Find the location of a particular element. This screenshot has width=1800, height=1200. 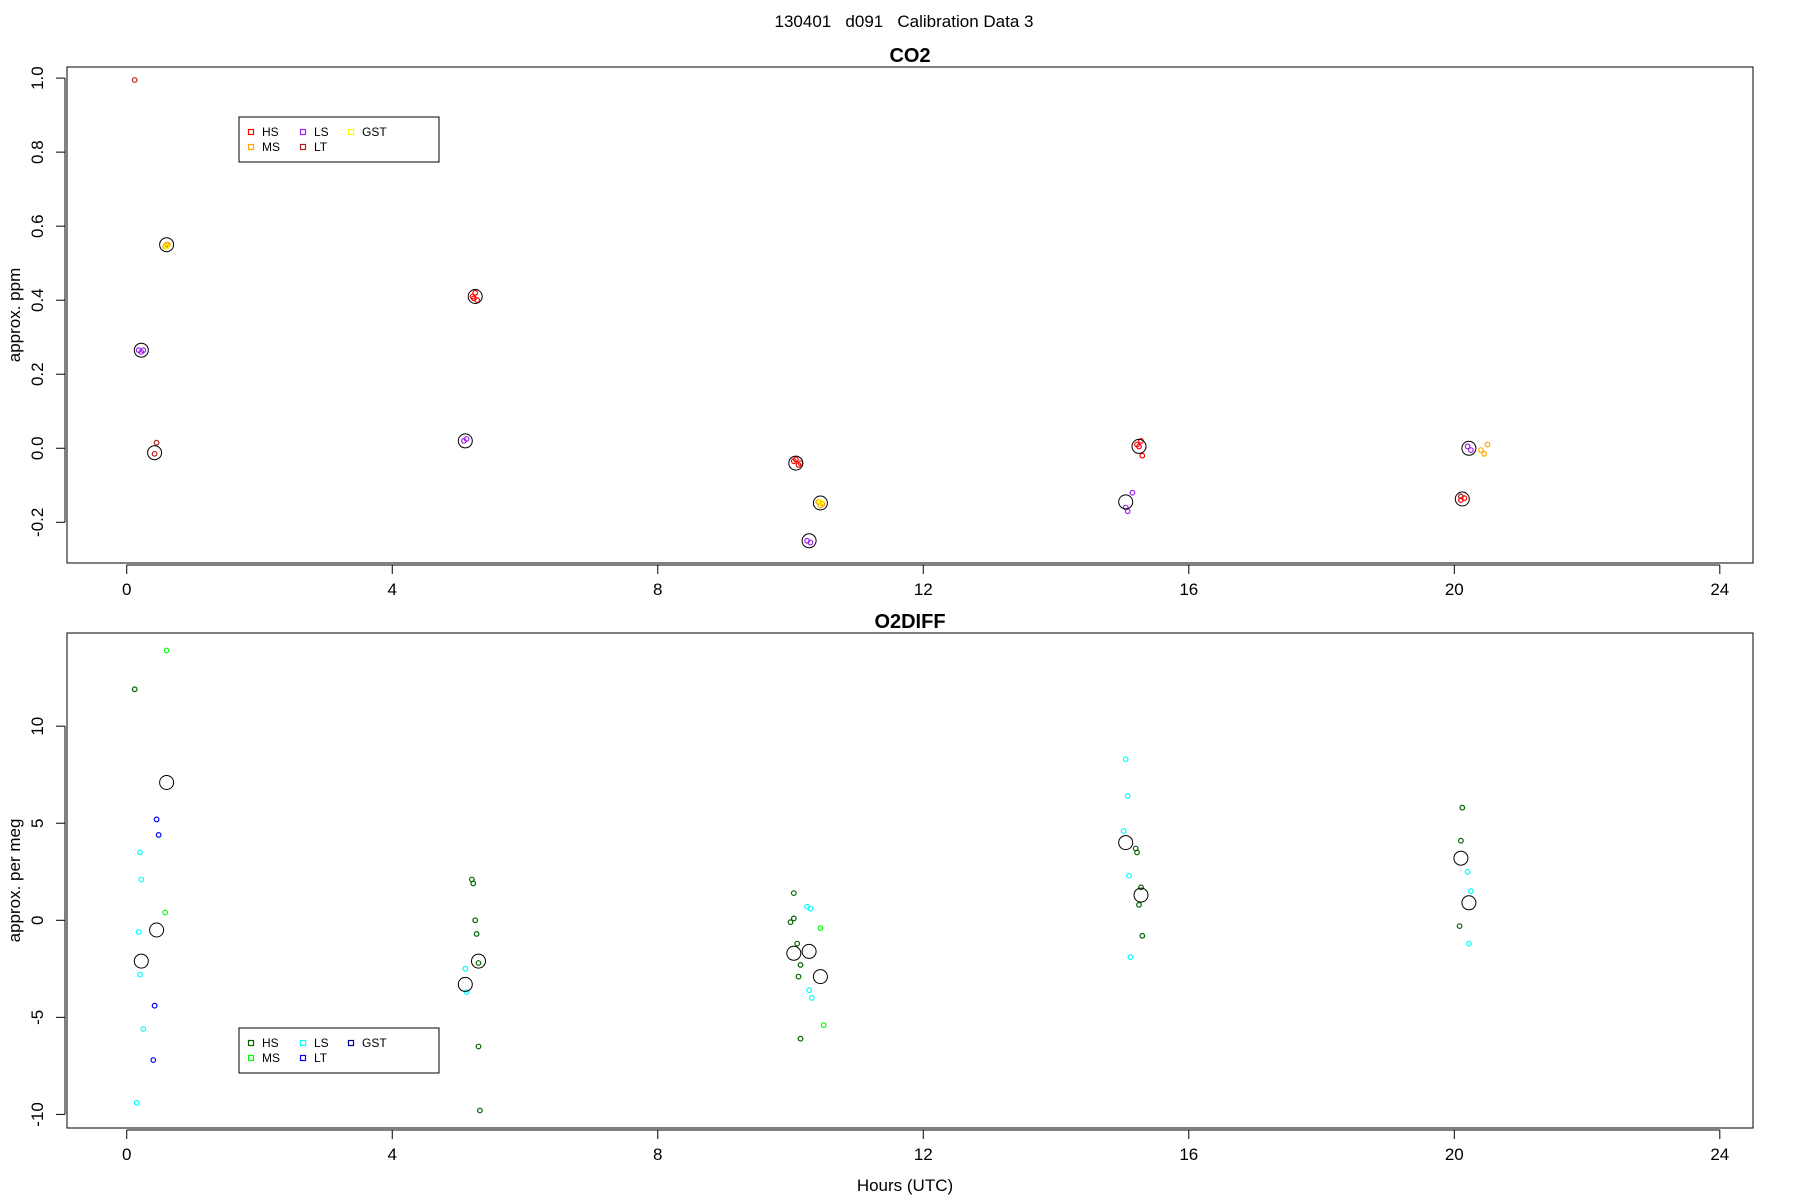

y-tick-label: 0.2 is located at coordinates (37, 374).